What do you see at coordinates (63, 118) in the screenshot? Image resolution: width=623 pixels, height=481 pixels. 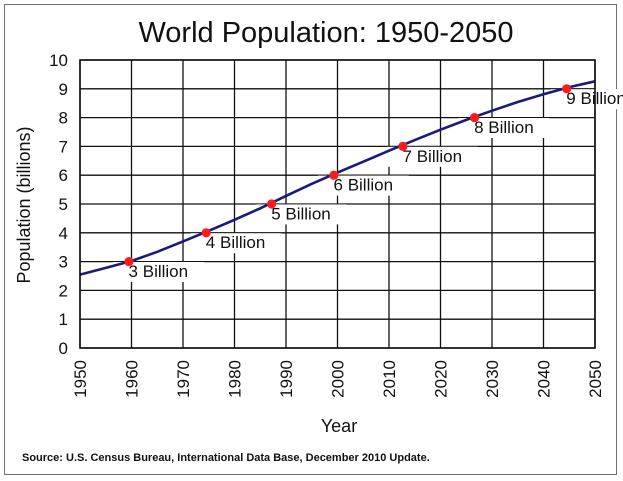 I see `y-tick-label: 8` at bounding box center [63, 118].